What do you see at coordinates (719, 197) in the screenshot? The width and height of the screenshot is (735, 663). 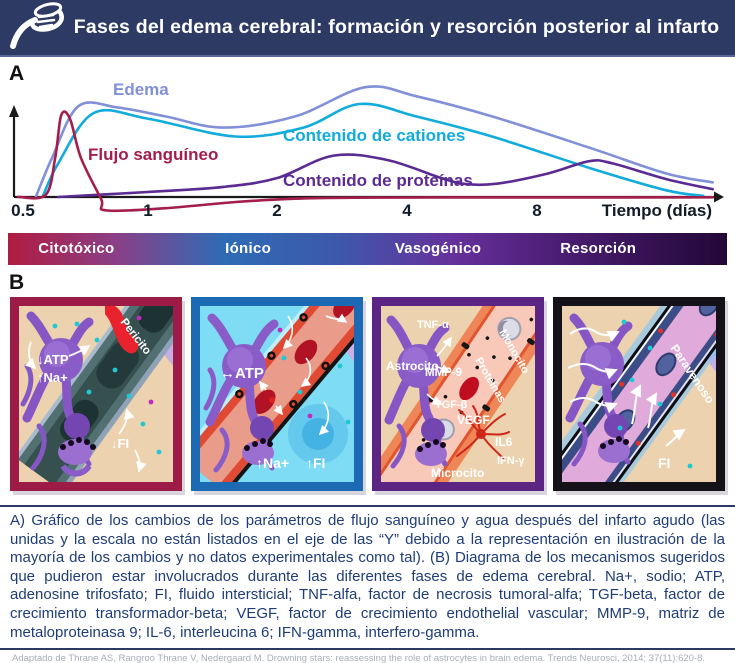 I see `x-axis-arrow-icon` at bounding box center [719, 197].